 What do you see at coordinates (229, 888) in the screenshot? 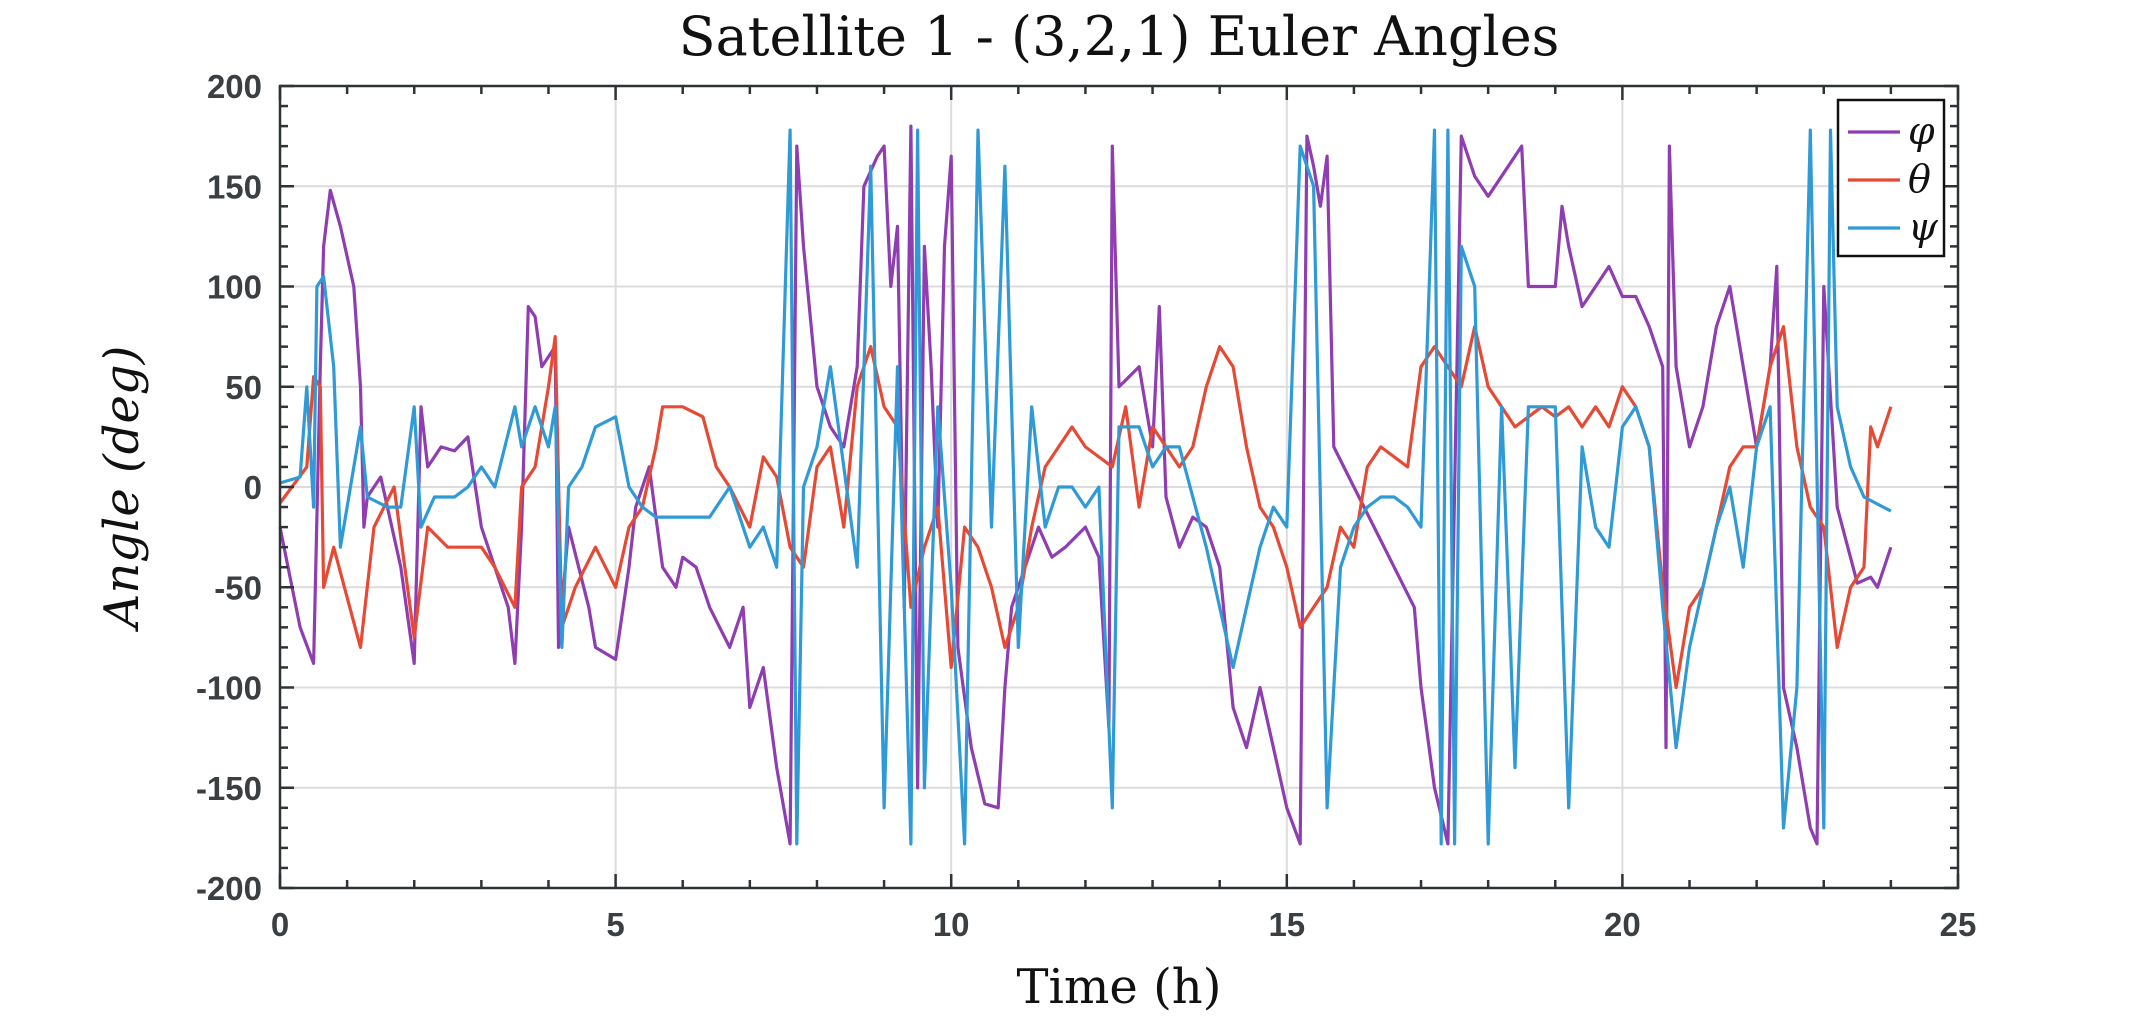
I see `y-tick-label: -200` at bounding box center [229, 888].